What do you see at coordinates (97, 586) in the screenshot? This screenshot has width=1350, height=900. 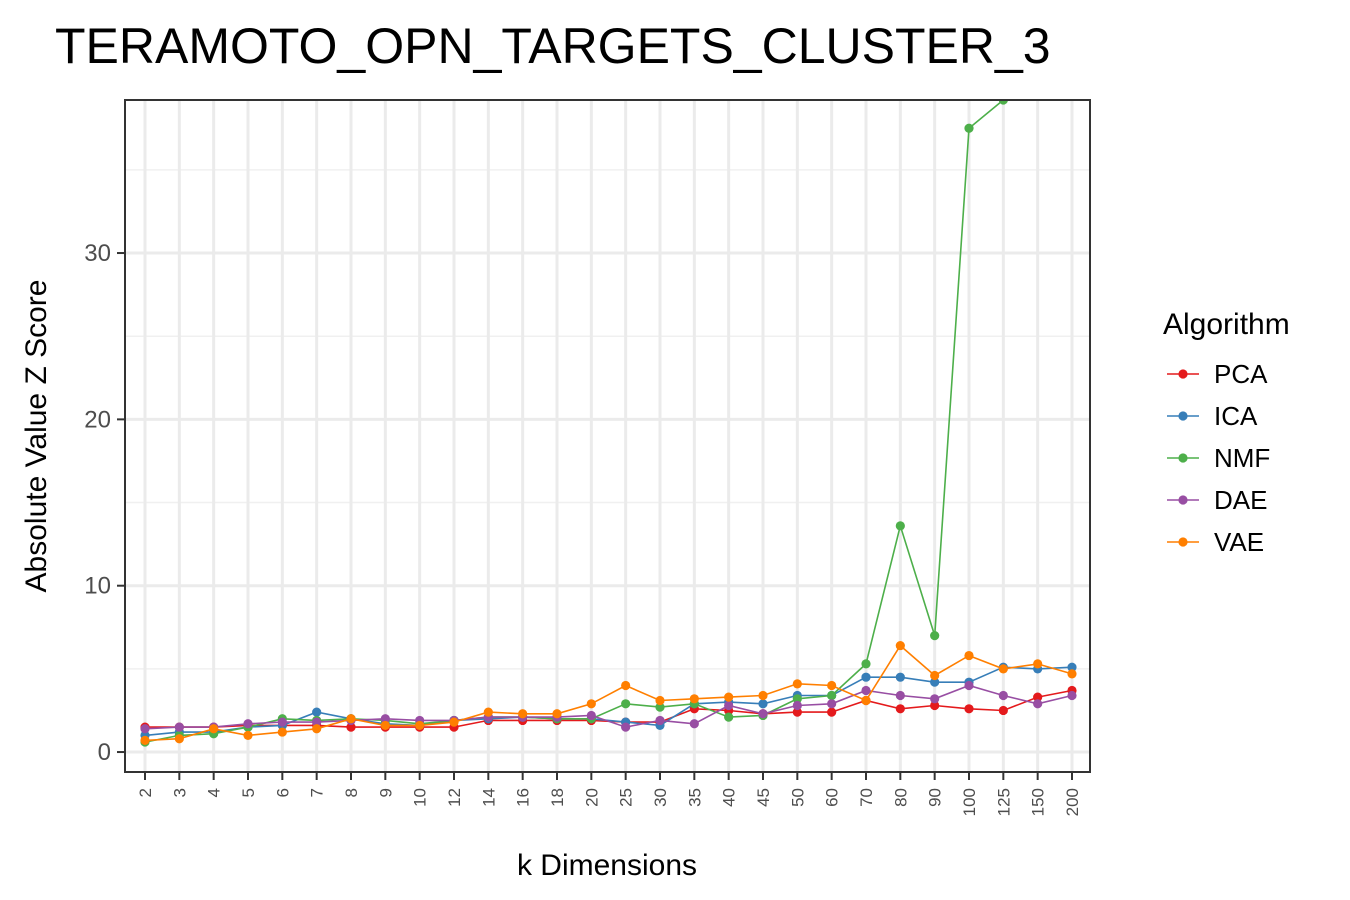 I see `y-tick-label: 10` at bounding box center [97, 586].